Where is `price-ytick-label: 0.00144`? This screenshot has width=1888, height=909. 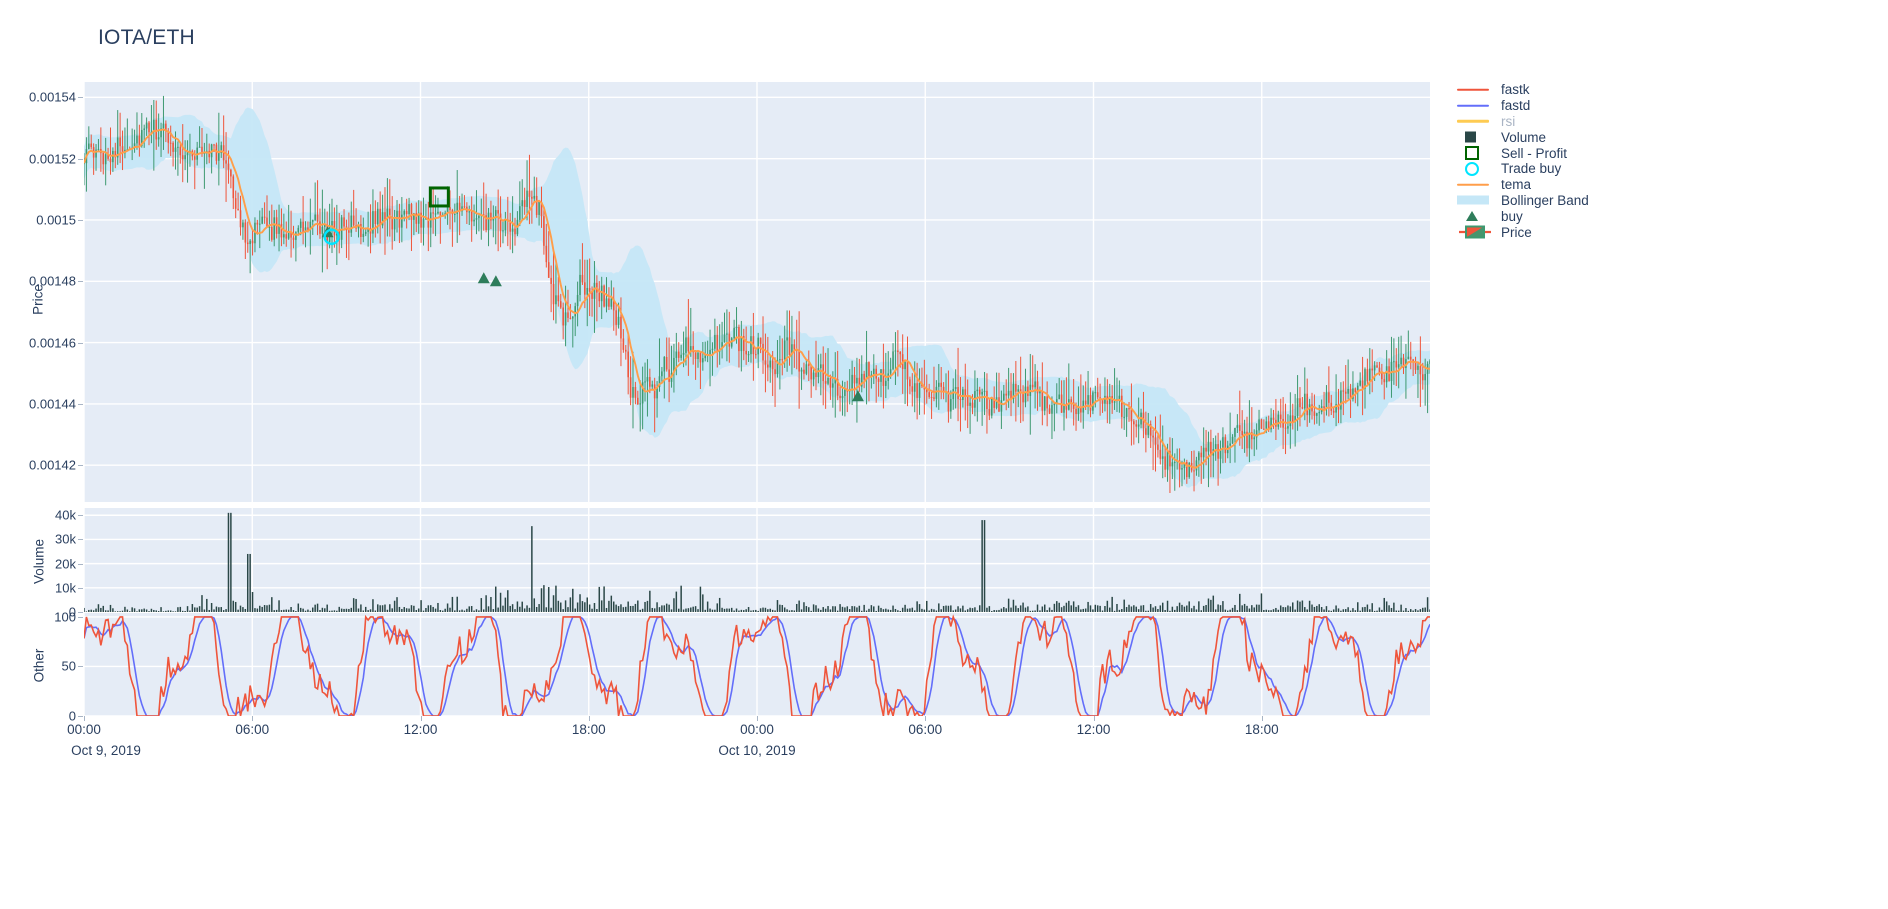
price-ytick-label: 0.00144 is located at coordinates (52, 404).